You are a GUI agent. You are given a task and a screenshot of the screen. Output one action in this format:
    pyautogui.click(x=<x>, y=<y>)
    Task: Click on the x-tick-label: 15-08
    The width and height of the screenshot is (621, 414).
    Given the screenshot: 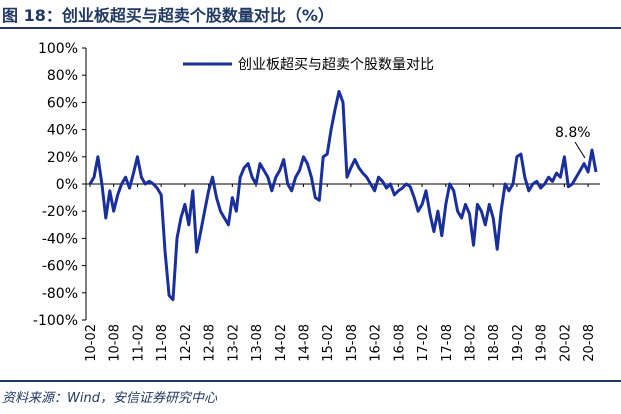 What is the action you would take?
    pyautogui.click(x=352, y=343)
    